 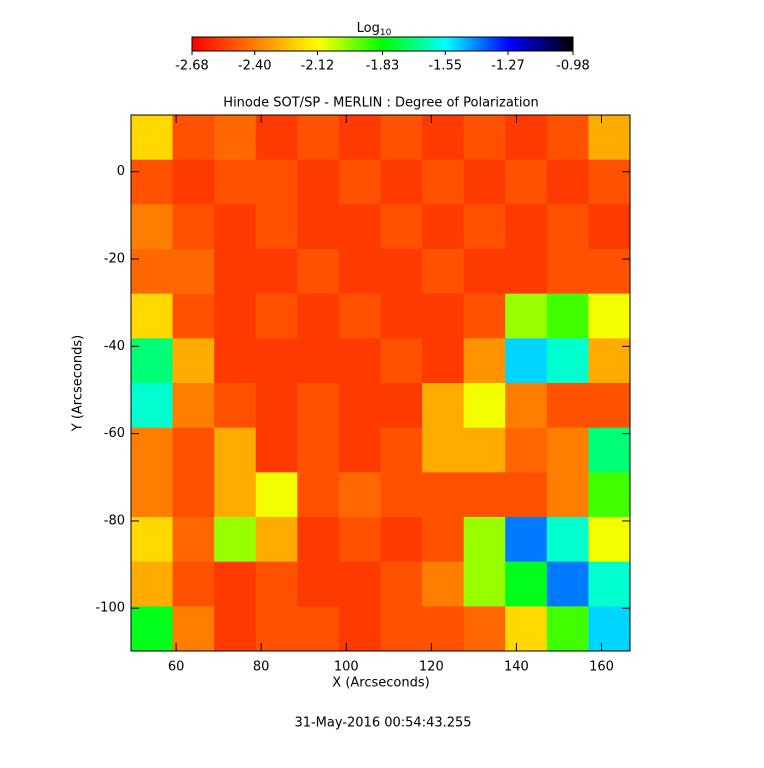 I want to click on x-tick-label: 160, so click(x=601, y=667).